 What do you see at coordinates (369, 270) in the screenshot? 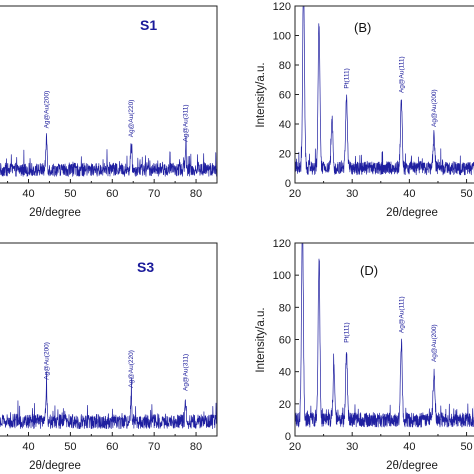
I see `panel-label: (D)` at bounding box center [369, 270].